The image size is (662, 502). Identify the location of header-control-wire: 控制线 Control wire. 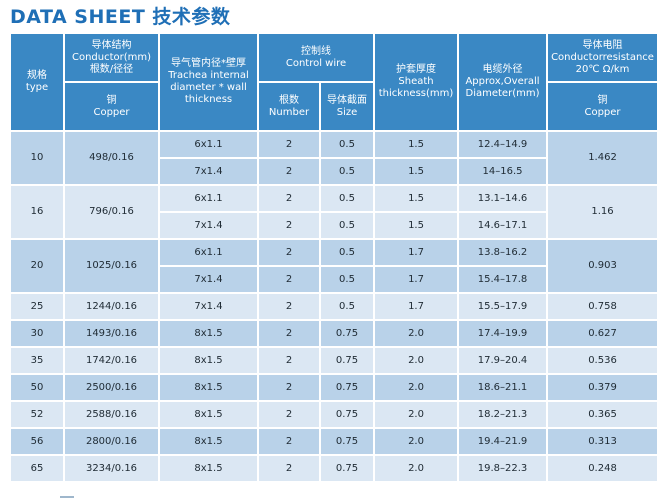
(316, 57).